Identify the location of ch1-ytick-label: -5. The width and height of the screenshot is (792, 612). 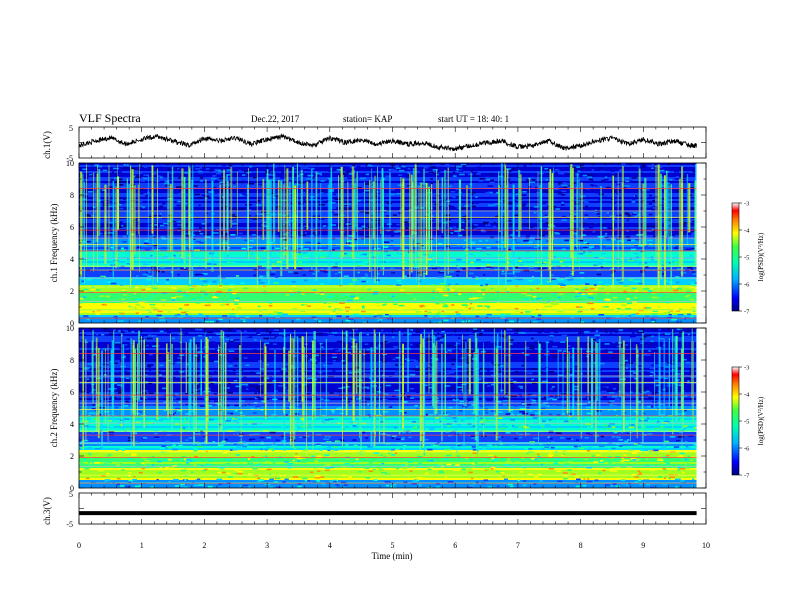
(69, 158).